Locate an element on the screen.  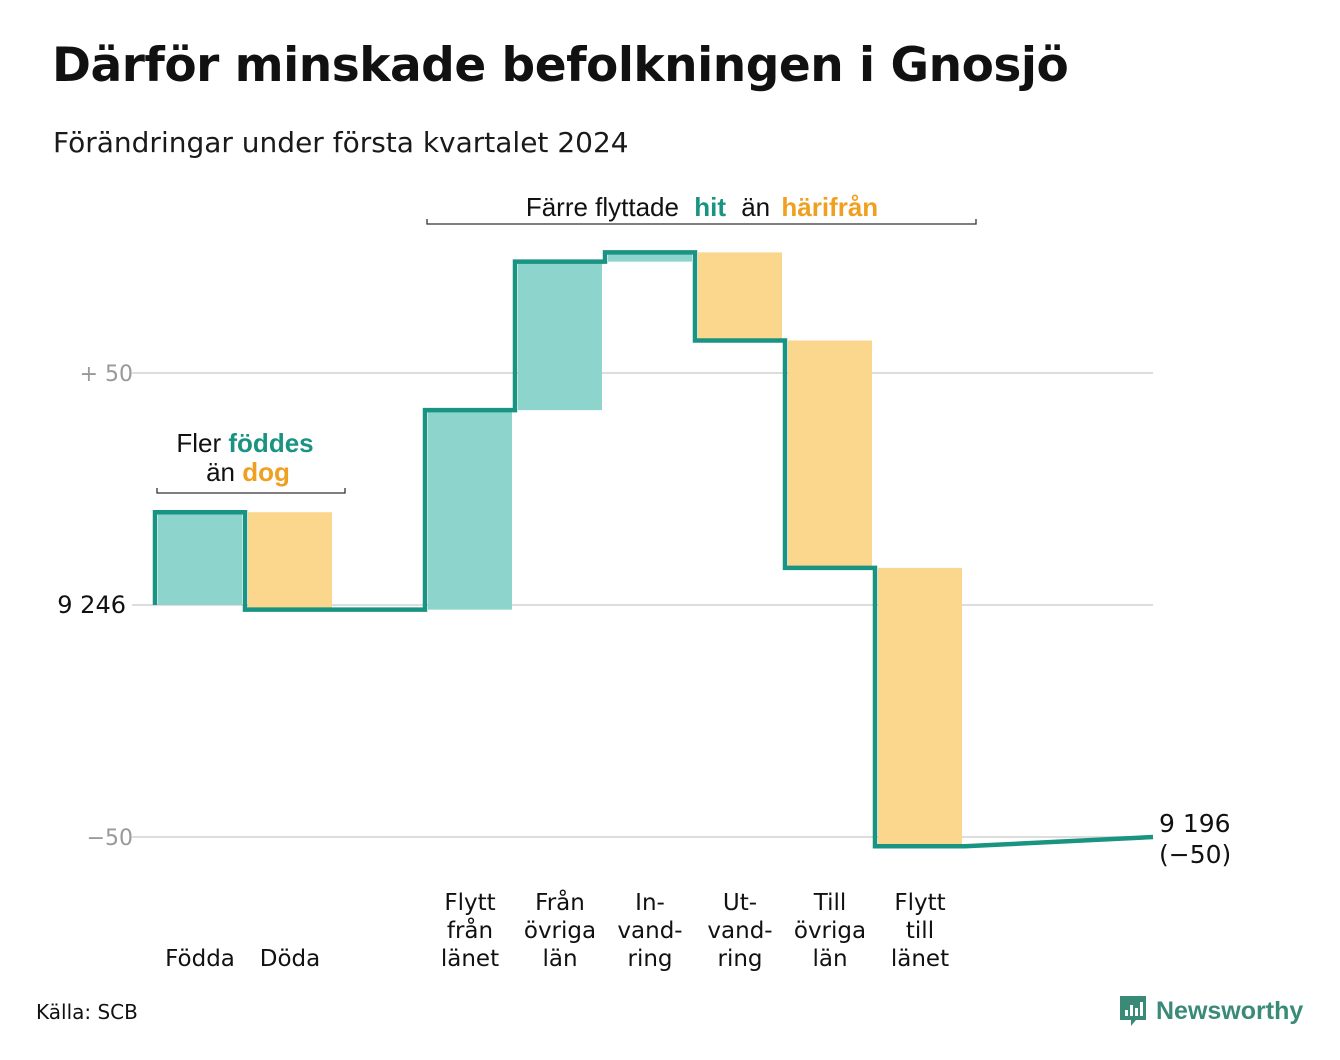
moves-harifran: härifrån is located at coordinates (829, 207).